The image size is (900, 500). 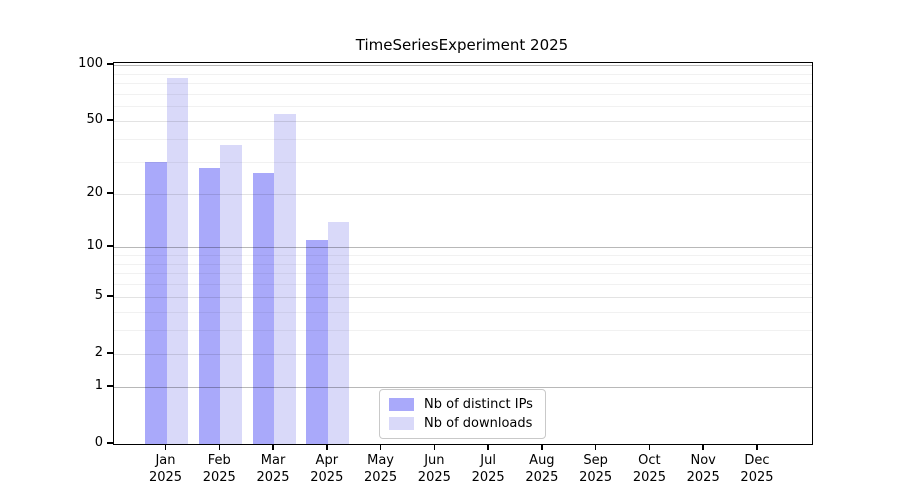 I want to click on x-tick-month: Aug, so click(x=542, y=460).